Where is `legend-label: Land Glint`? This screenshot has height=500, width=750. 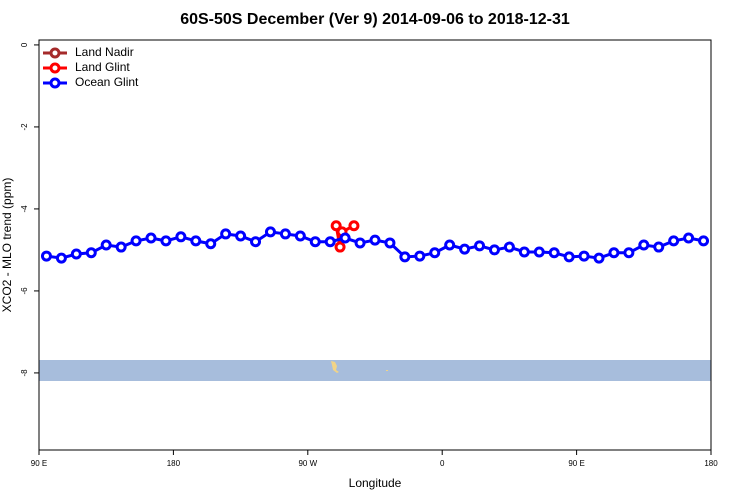
legend-label: Land Glint is located at coordinates (102, 67).